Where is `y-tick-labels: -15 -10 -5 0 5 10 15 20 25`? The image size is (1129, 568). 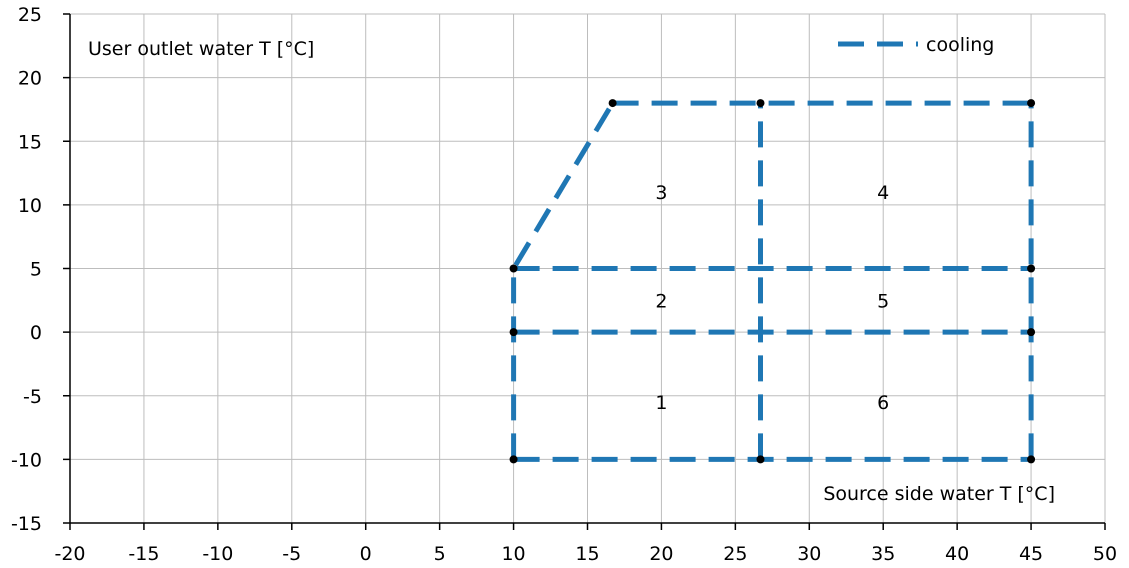 y-tick-labels: -15 -10 -5 0 5 10 15 20 25 is located at coordinates (26, 269).